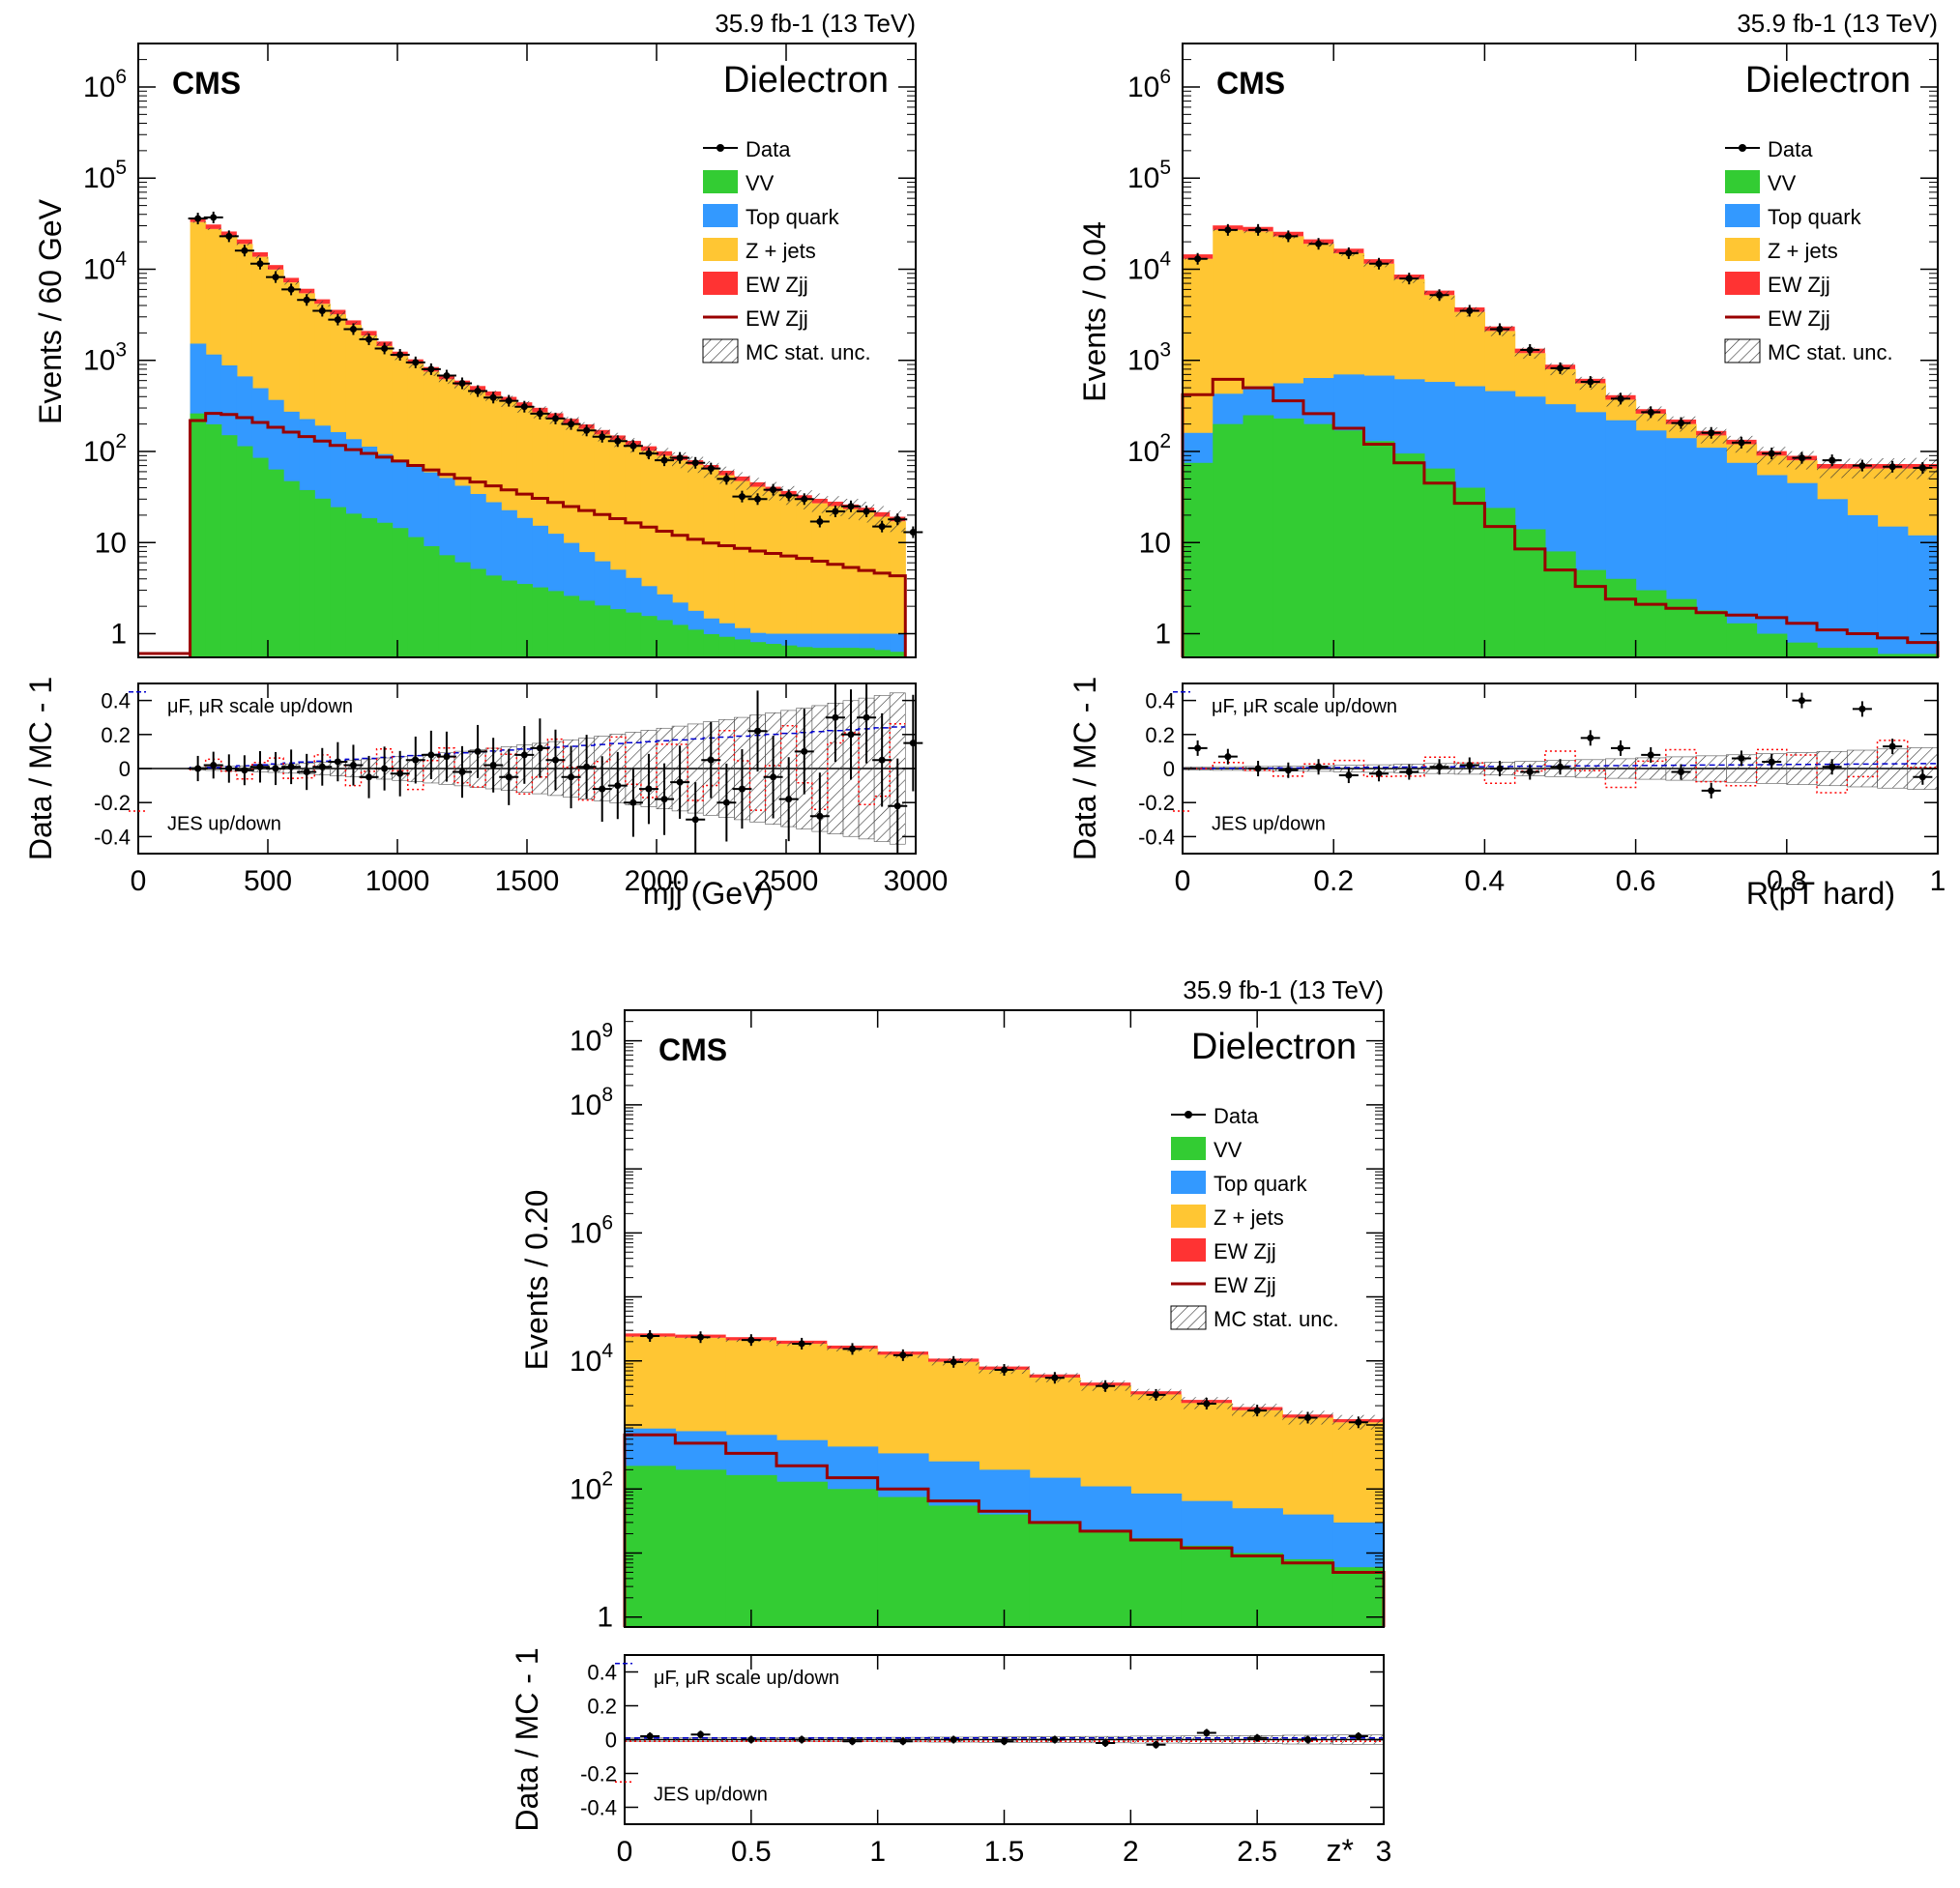 This screenshot has height=1888, width=1960. I want to click on ratio-legend-jes: JES up/down, so click(711, 1795).